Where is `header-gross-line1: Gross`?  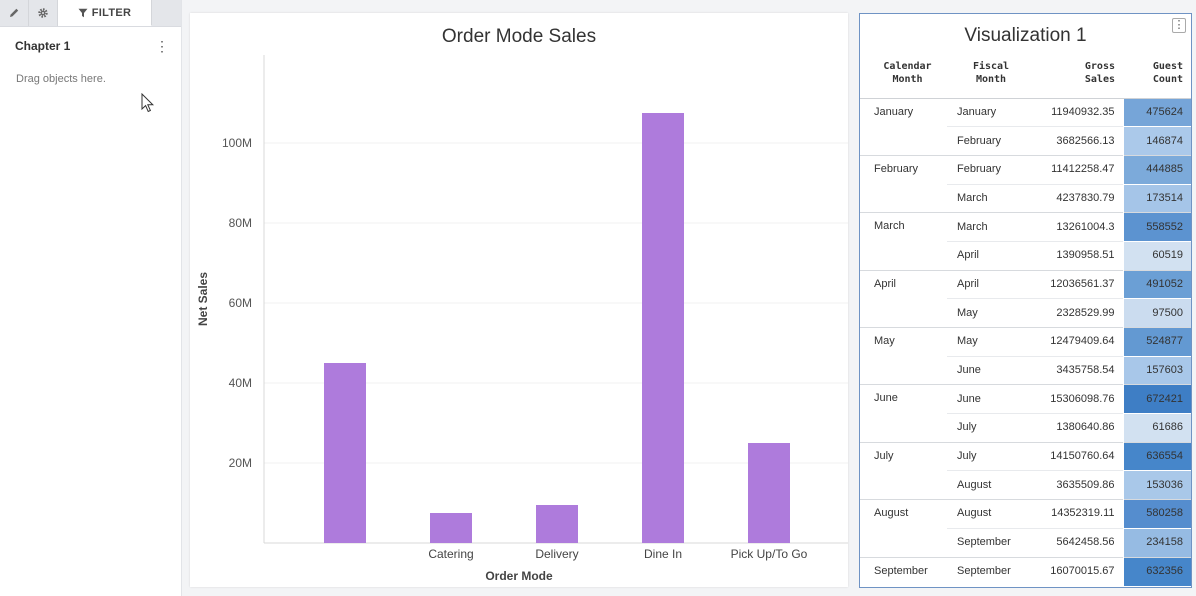 header-gross-line1: Gross is located at coordinates (1099, 66).